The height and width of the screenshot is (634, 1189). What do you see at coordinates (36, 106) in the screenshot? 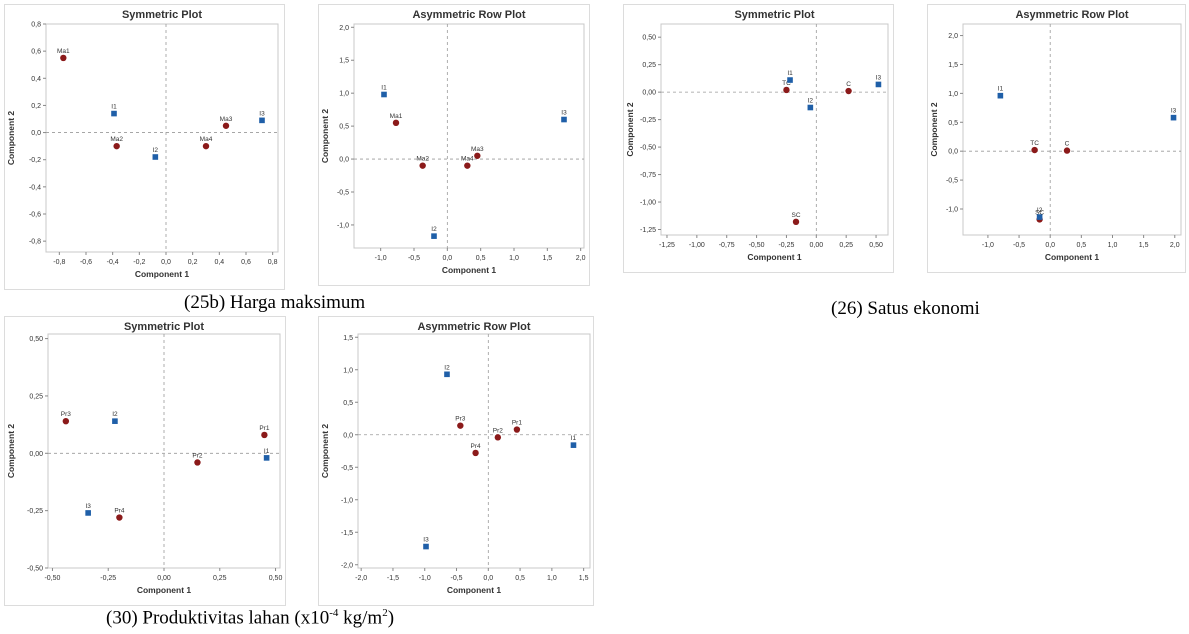
I see `y-tick-label: 0,2` at bounding box center [36, 106].